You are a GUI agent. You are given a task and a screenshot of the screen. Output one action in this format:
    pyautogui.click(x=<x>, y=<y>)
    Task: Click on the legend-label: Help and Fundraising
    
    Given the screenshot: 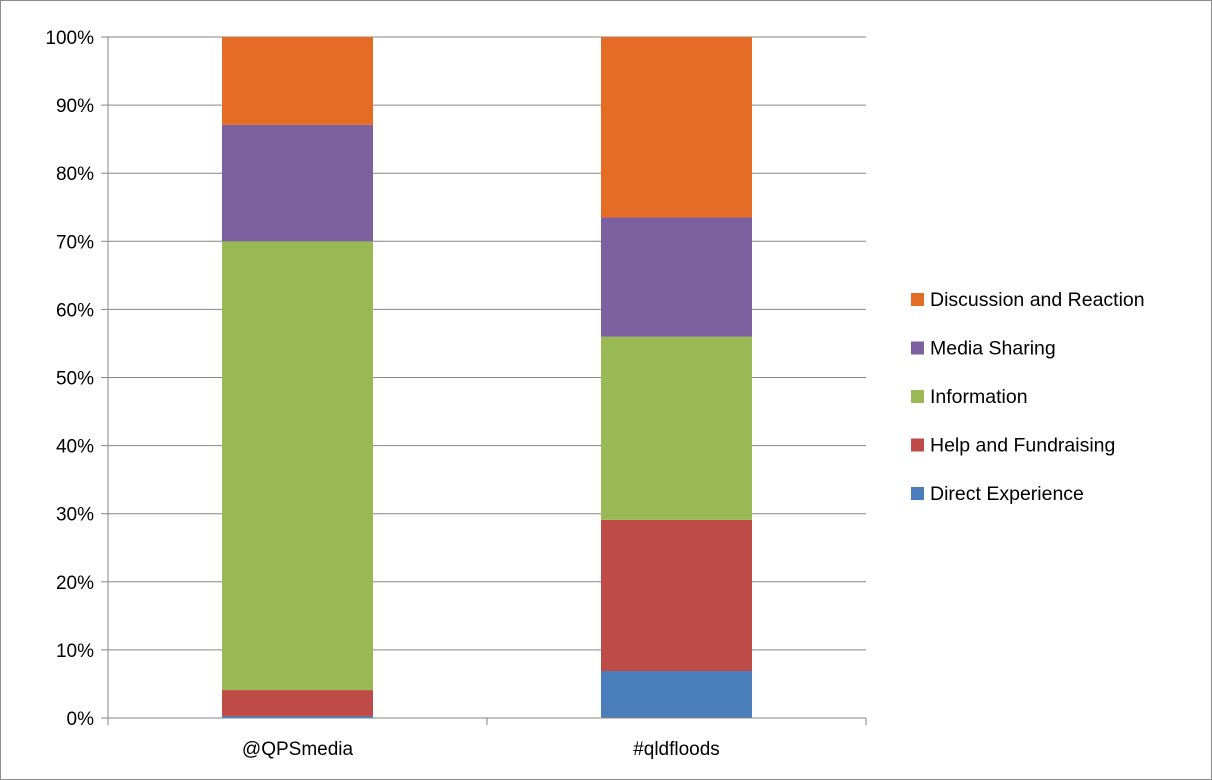 What is the action you would take?
    pyautogui.click(x=1022, y=446)
    